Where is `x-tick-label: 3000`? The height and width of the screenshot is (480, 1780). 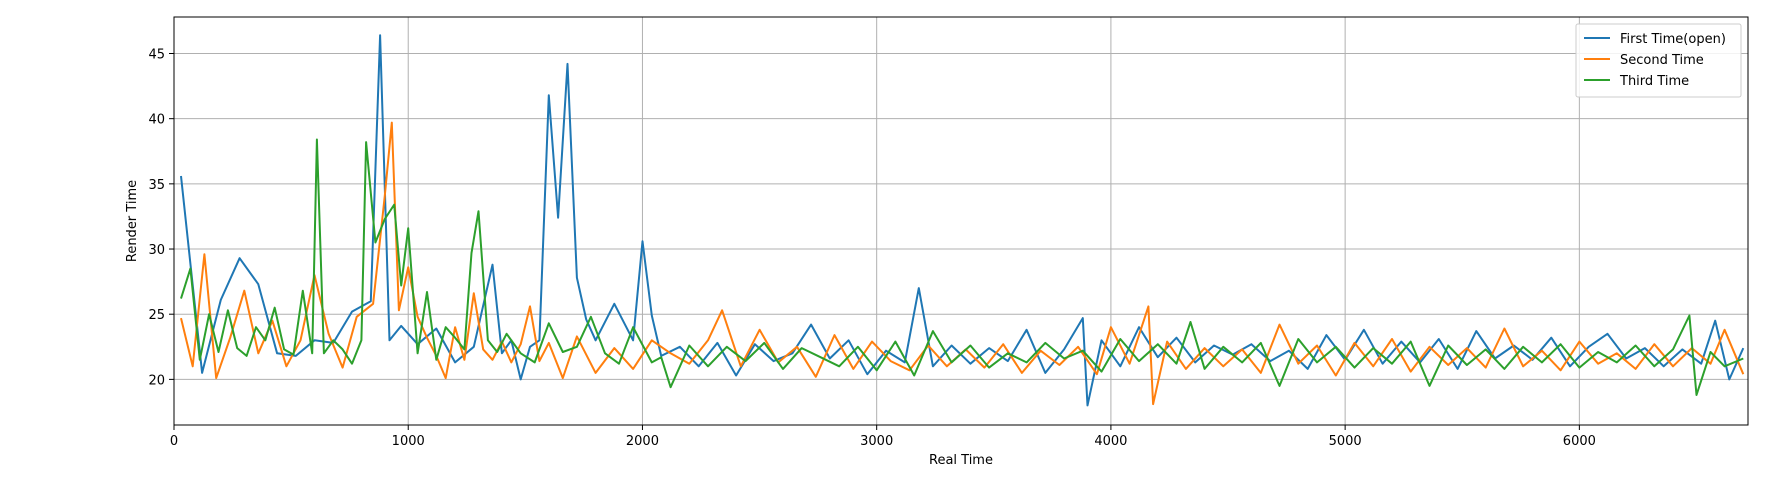 x-tick-label: 3000 is located at coordinates (876, 441).